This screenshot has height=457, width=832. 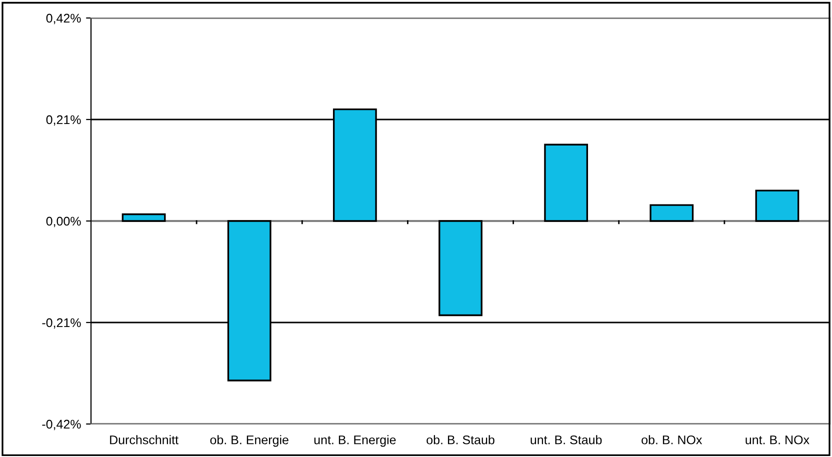 What do you see at coordinates (778, 439) in the screenshot?
I see `x-tick-label: unt. B. NOx` at bounding box center [778, 439].